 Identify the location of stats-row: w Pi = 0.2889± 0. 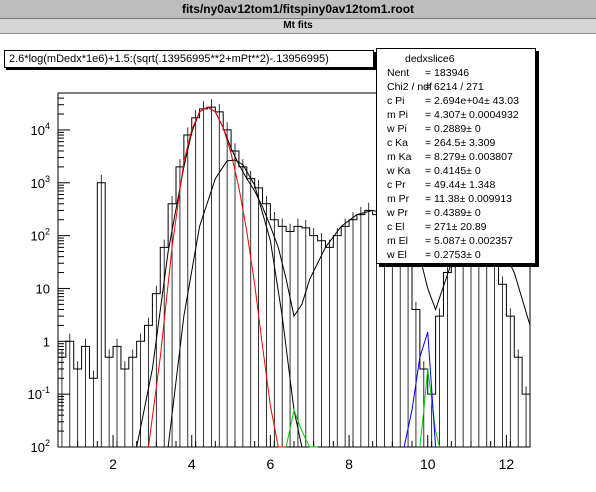
(457, 130).